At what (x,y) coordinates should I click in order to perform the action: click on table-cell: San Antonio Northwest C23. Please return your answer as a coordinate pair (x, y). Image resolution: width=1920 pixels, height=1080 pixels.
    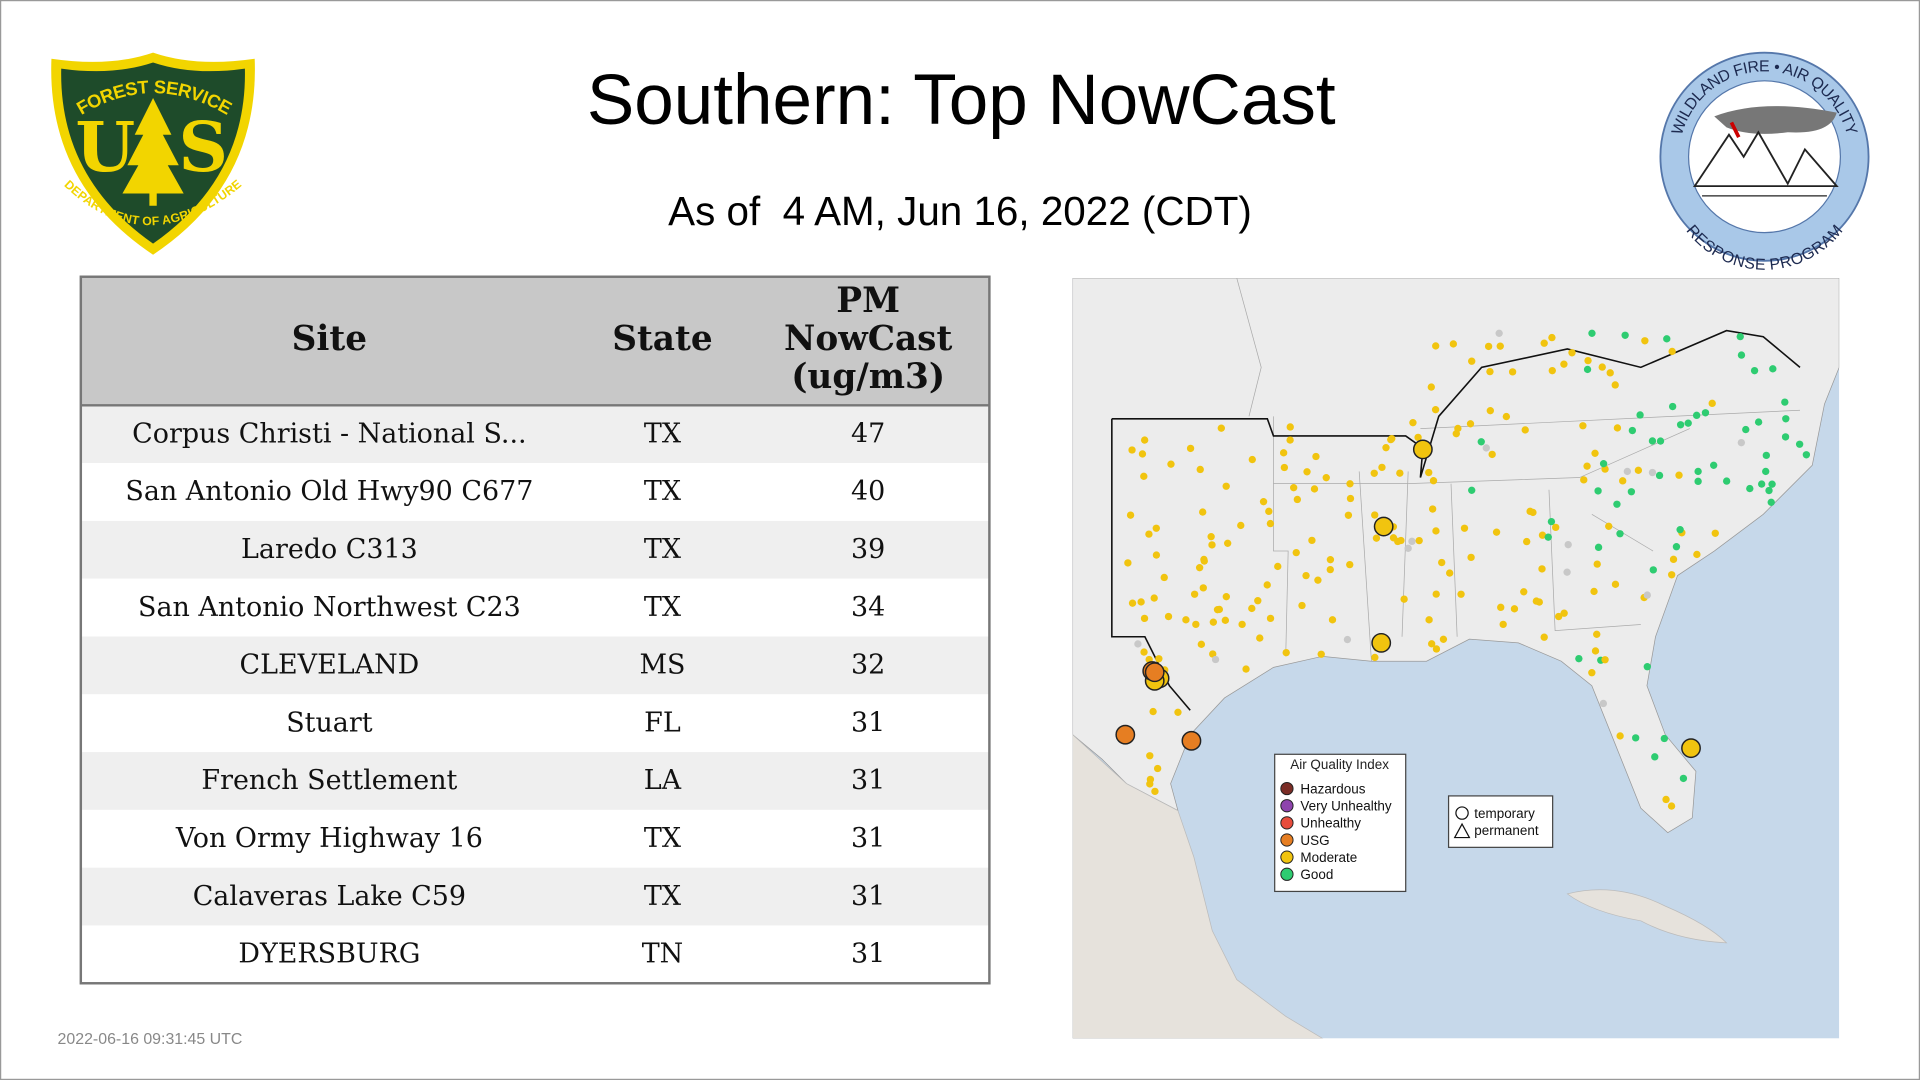
    Looking at the image, I should click on (329, 607).